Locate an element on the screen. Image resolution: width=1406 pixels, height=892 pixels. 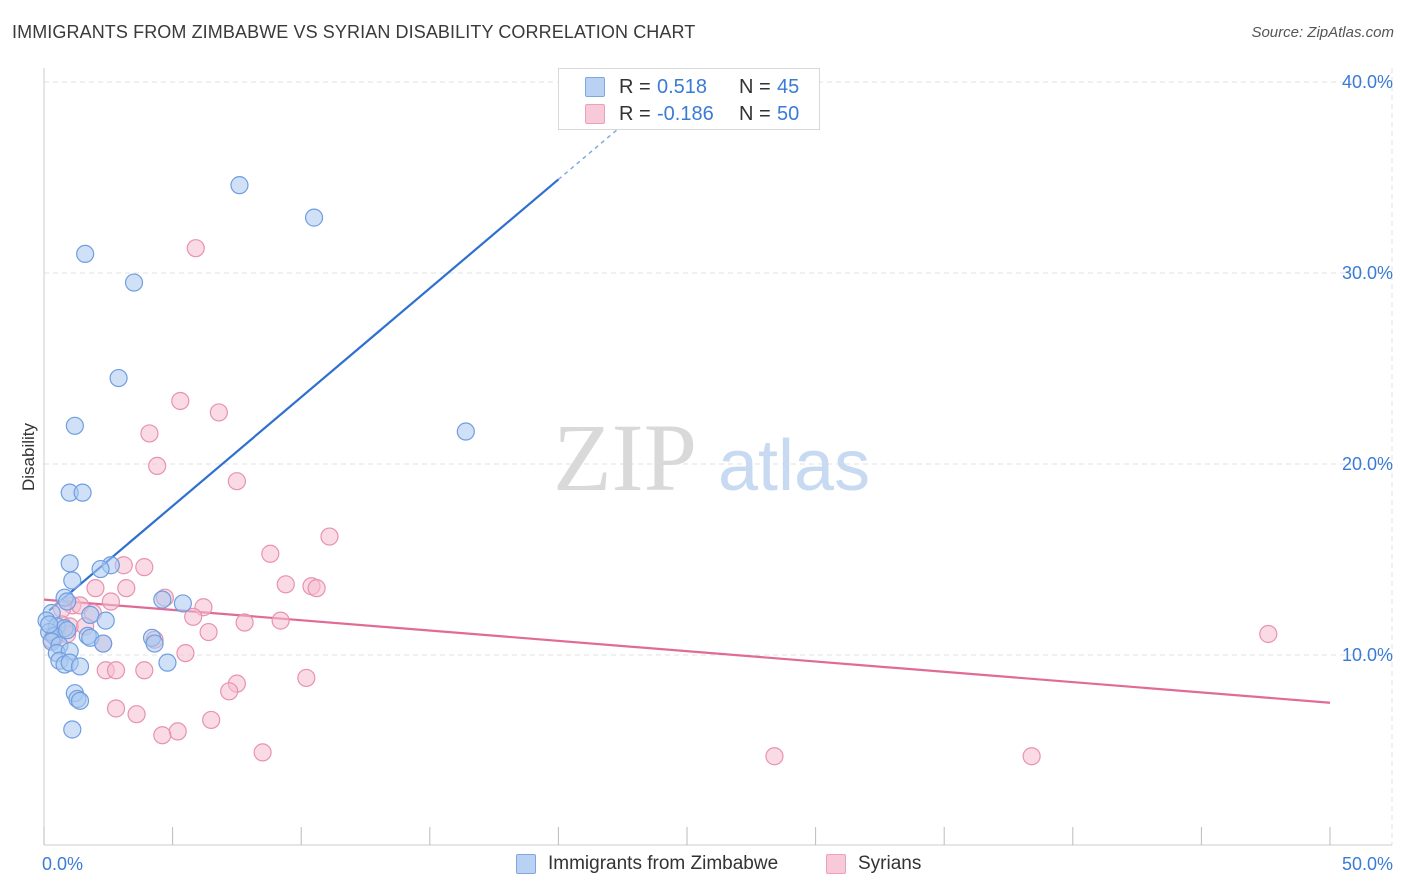
watermark-atlas: atlas is located at coordinates (794, 466).